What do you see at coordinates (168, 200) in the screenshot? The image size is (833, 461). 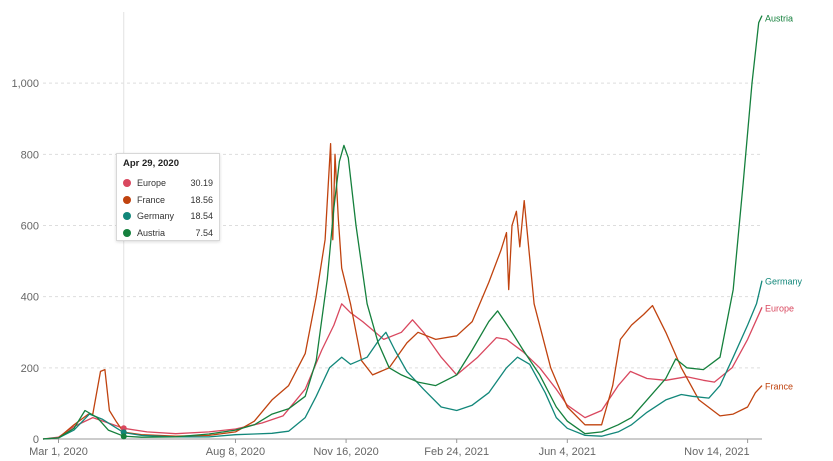 I see `tooltip-row: France 18.56` at bounding box center [168, 200].